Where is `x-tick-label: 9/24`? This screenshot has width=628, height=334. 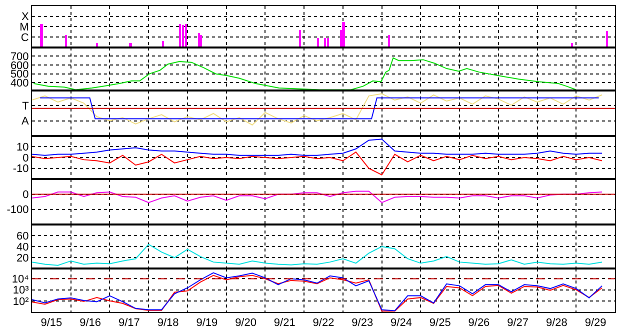
x-tick-label: 9/24 is located at coordinates (401, 323).